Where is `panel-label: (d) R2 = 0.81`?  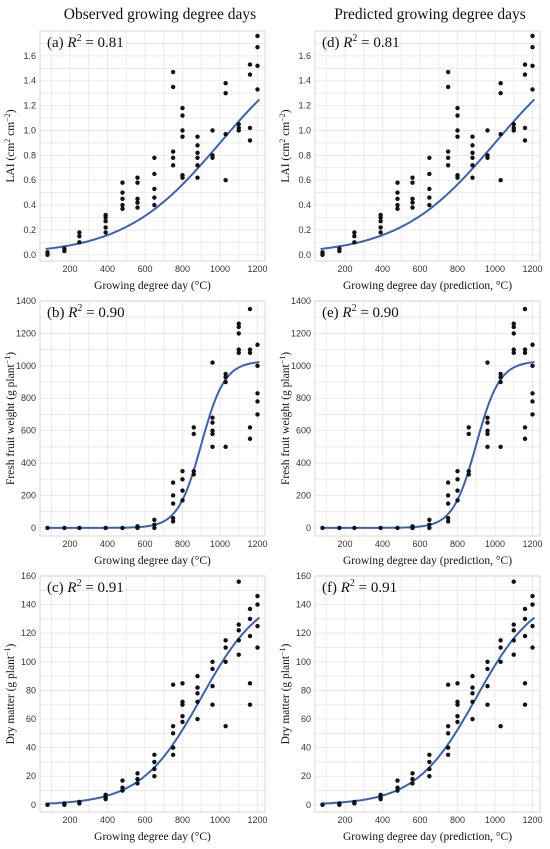
panel-label: (d) R2 = 0.81 is located at coordinates (361, 42).